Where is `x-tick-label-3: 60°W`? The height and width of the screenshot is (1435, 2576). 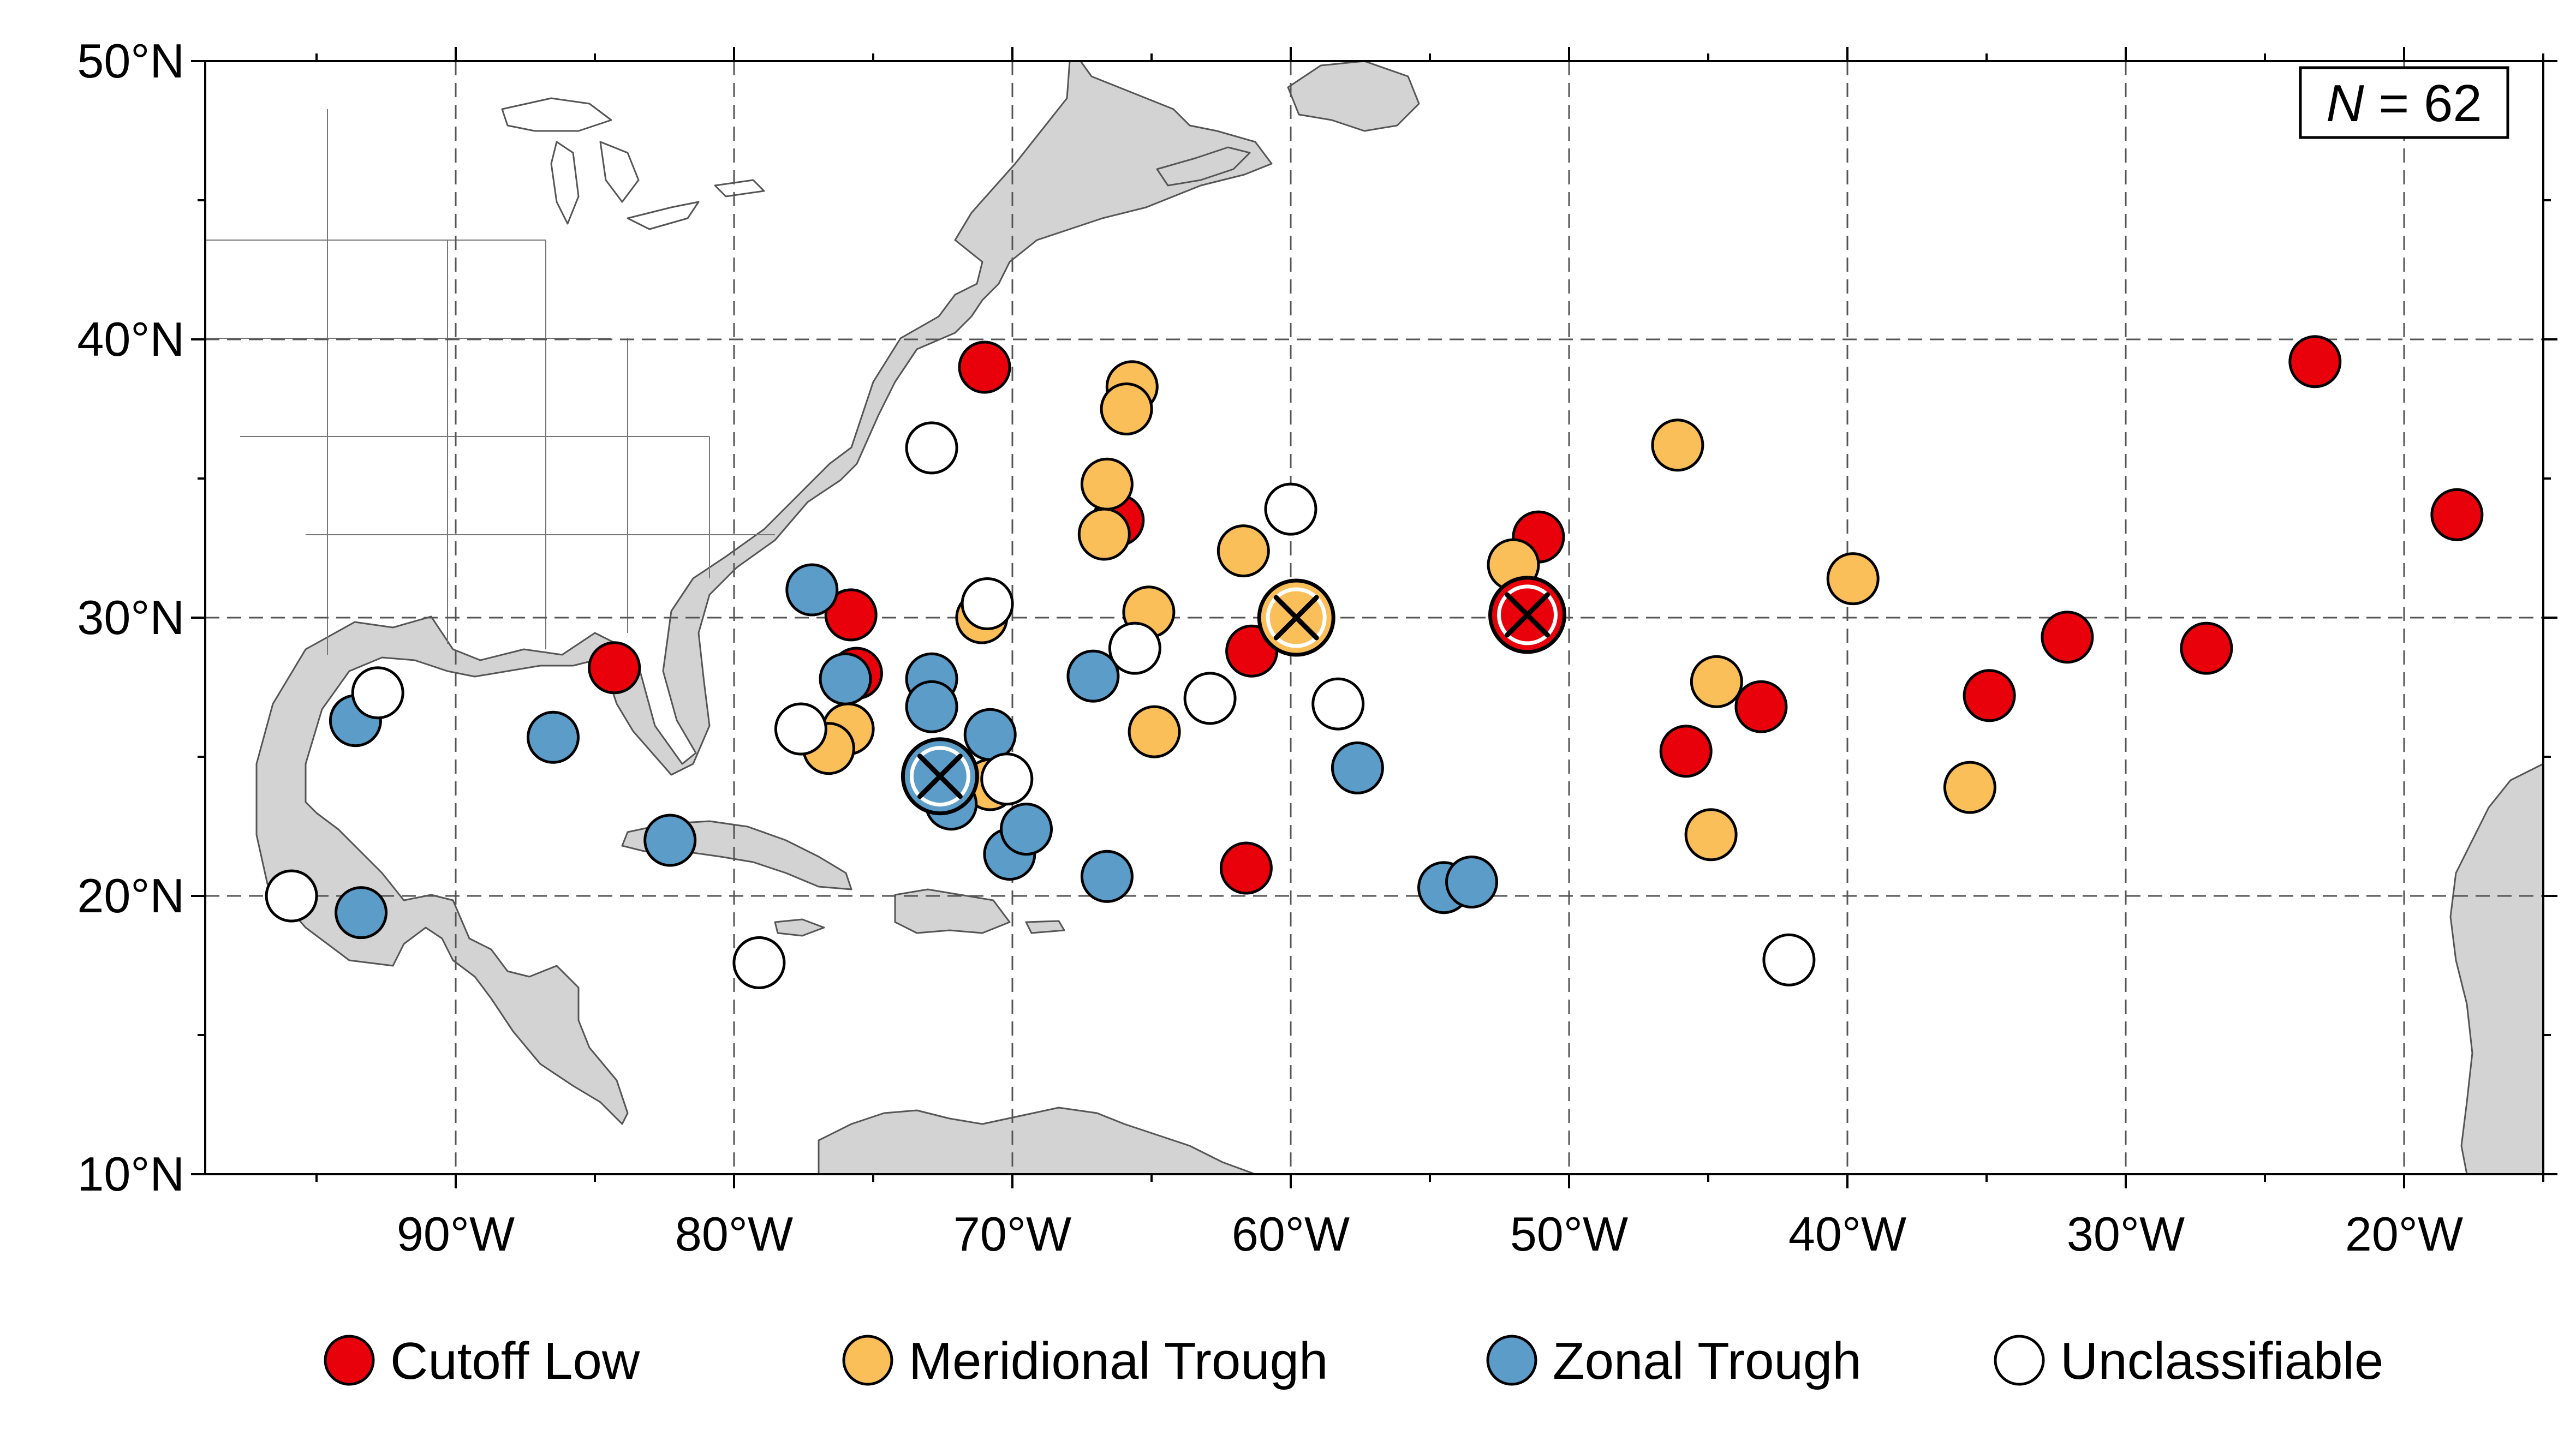
x-tick-label-3: 60°W is located at coordinates (1291, 1234).